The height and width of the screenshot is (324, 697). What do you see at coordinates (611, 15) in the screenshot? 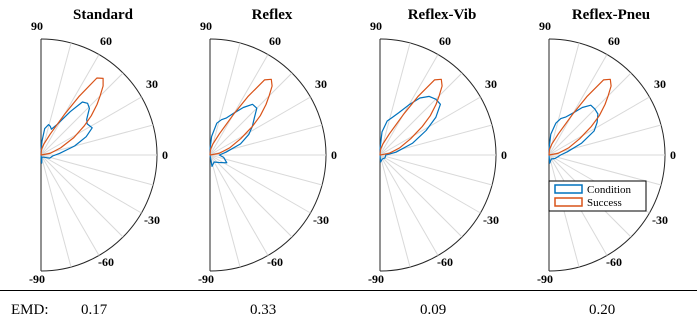
I see `panel-title-reflex-pneu: Reflex-Pneu` at bounding box center [611, 15].